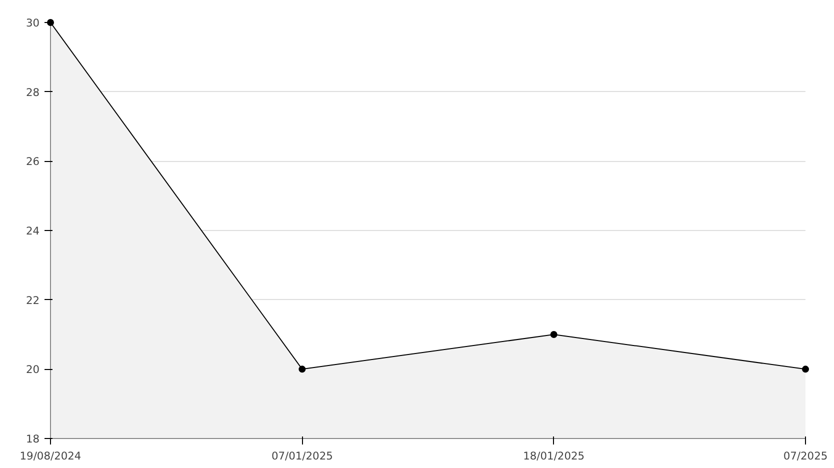 This screenshot has width=834, height=468. I want to click on y-tick-label: 18, so click(33, 439).